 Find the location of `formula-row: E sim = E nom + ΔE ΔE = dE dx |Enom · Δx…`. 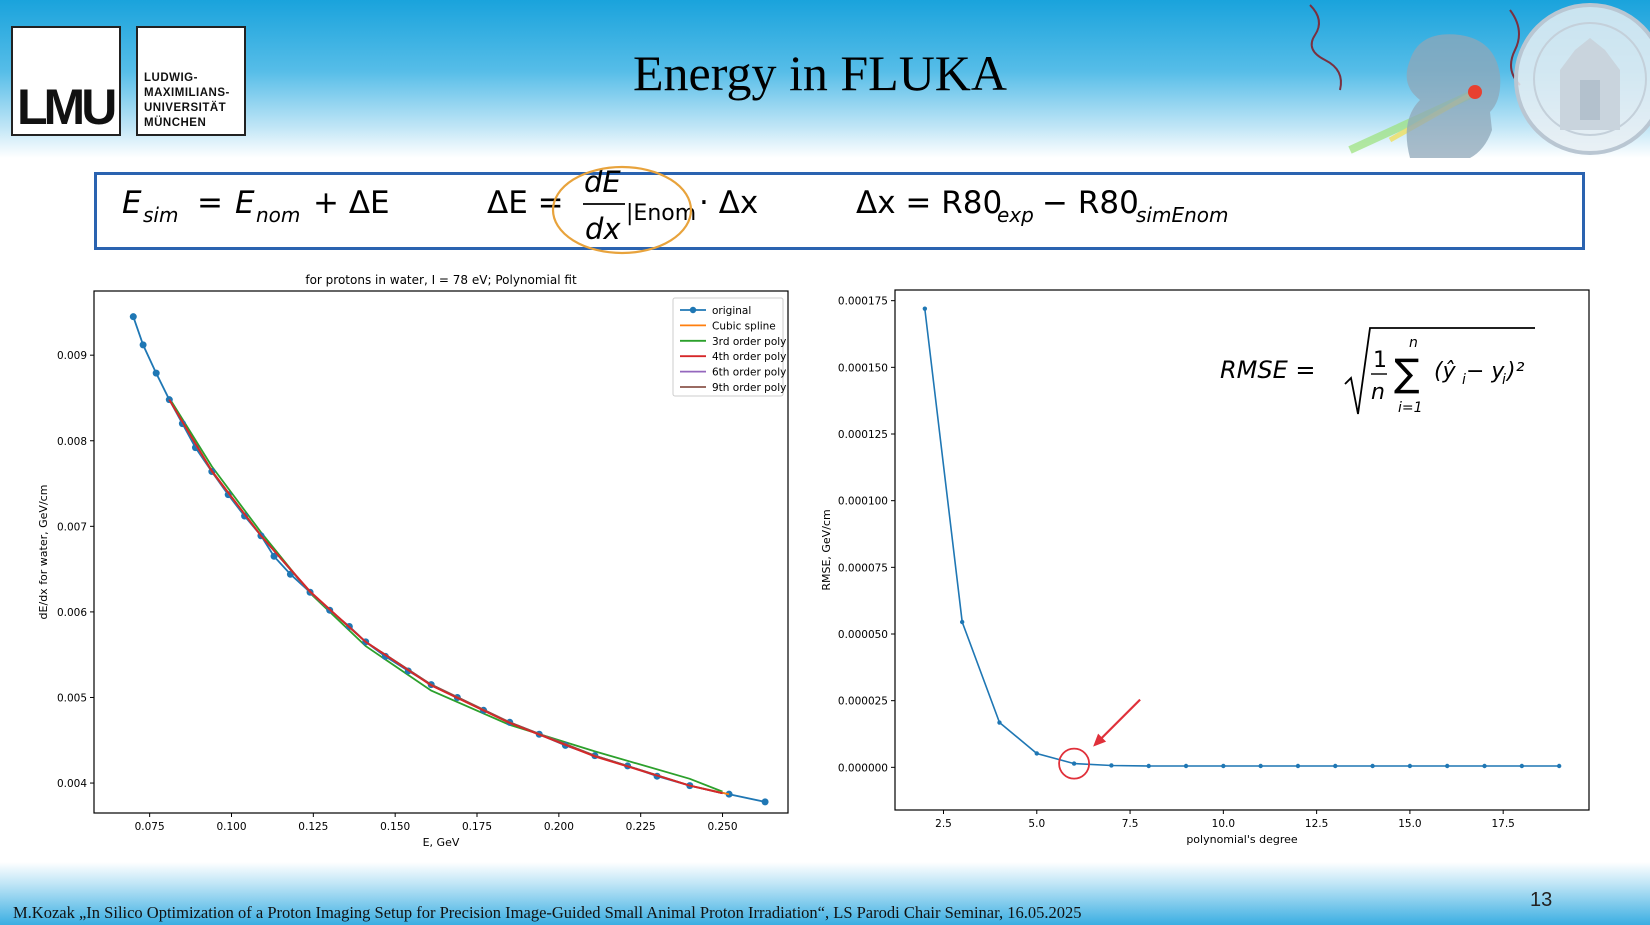

formula-row: E sim = E nom + ΔE ΔE = dE dx |Enom · Δx… is located at coordinates (675, 210).